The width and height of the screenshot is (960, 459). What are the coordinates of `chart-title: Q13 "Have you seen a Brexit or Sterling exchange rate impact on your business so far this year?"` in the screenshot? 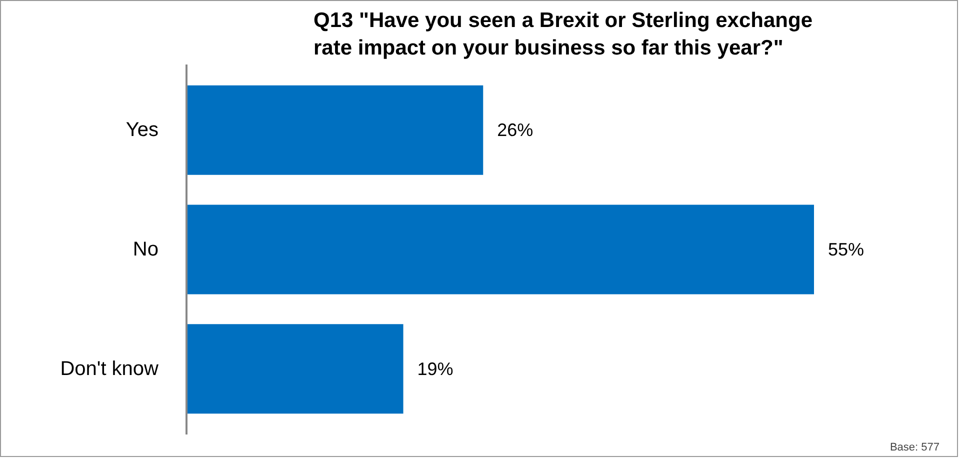 It's located at (563, 34).